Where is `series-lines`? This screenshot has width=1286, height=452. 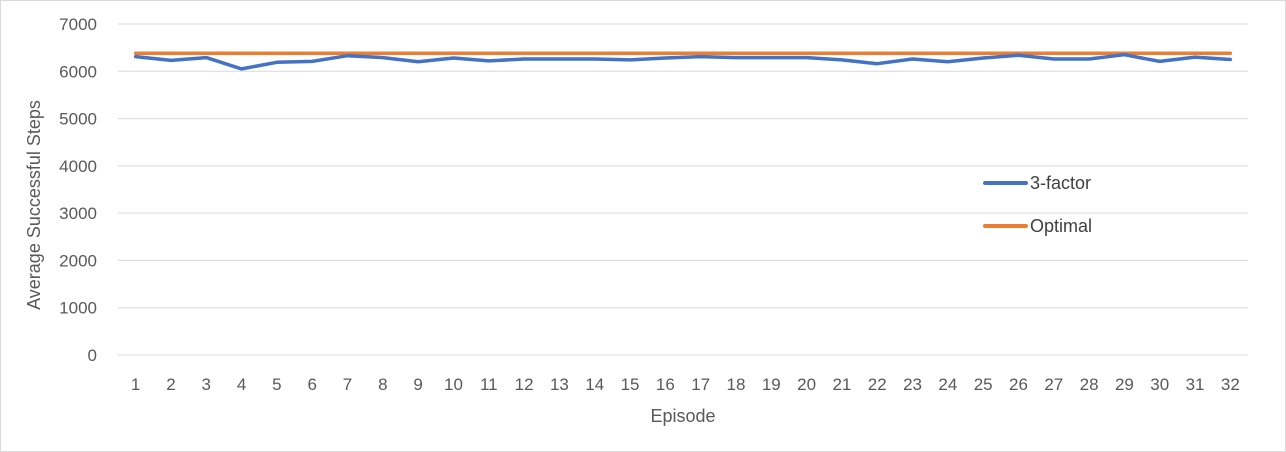
series-lines is located at coordinates (683, 61).